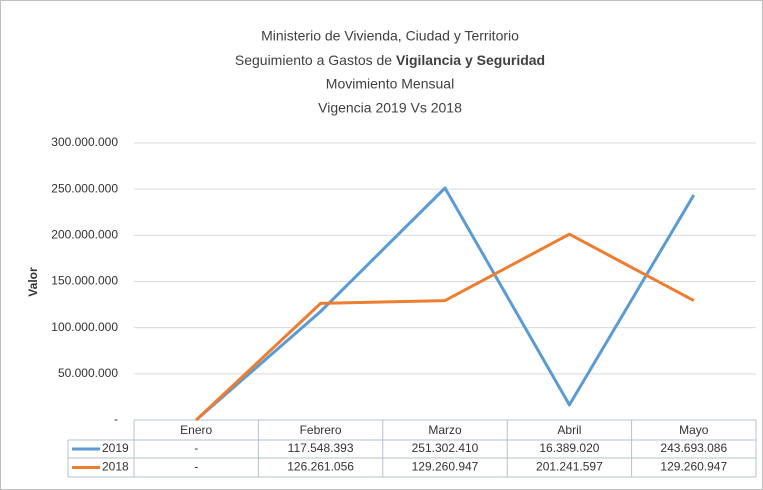 This screenshot has height=490, width=763. Describe the element at coordinates (196, 430) in the screenshot. I see `x-tick-label: Enero` at that location.